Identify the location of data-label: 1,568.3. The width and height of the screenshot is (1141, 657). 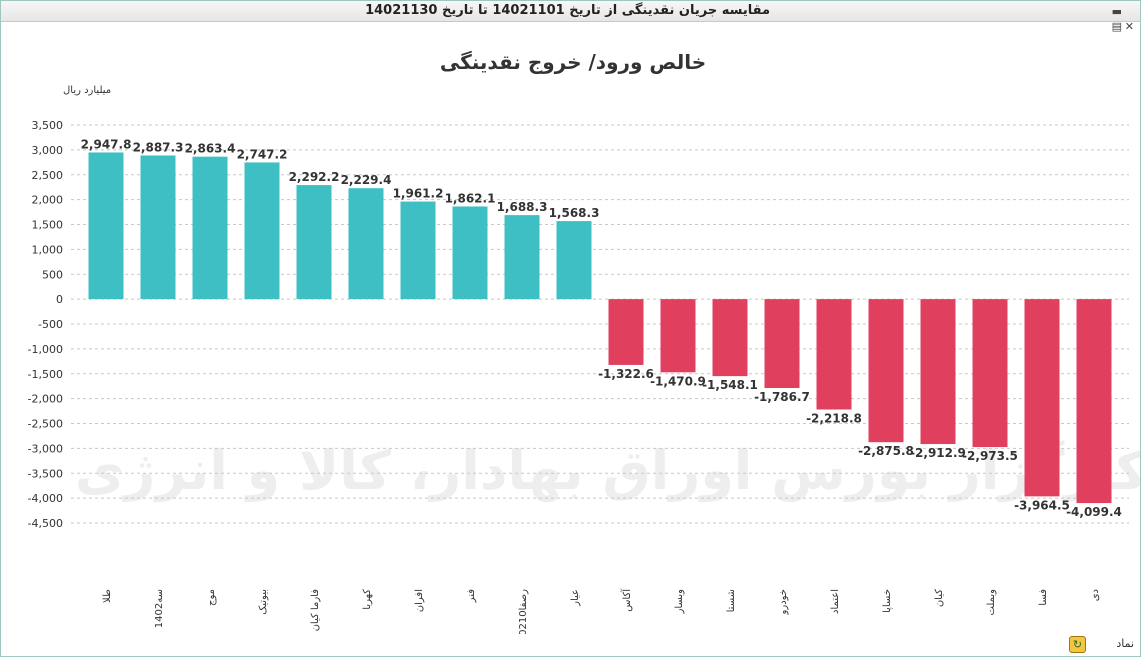
(574, 213).